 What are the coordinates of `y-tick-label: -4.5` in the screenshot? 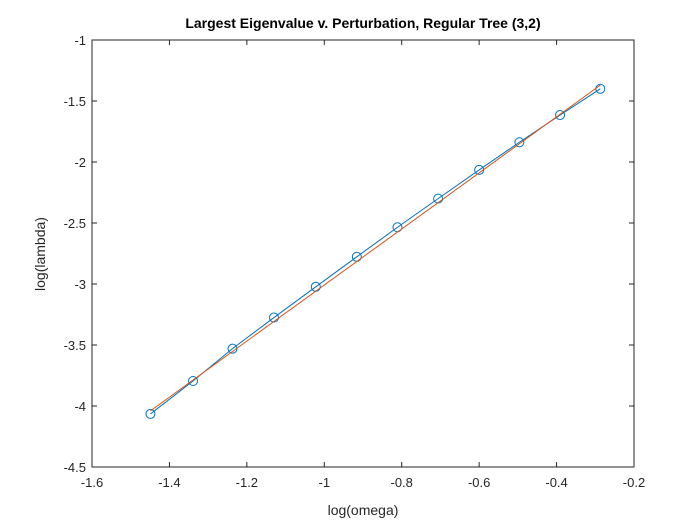 It's located at (75, 467).